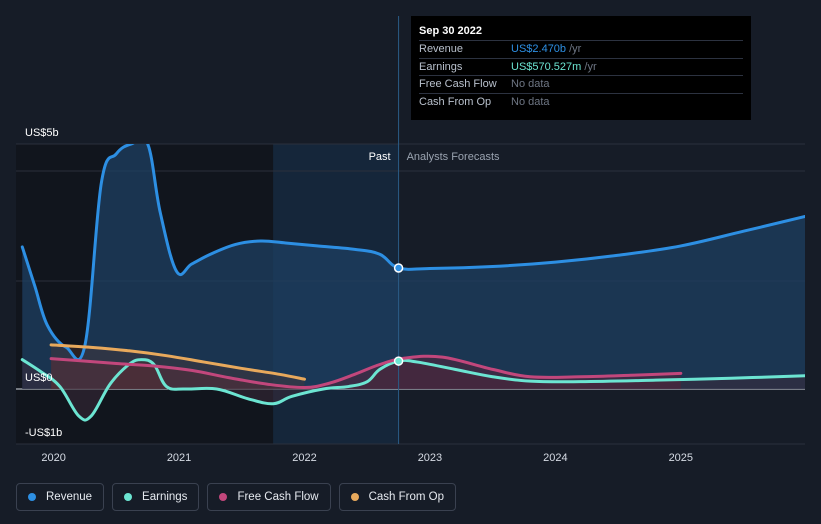 The width and height of the screenshot is (821, 524). What do you see at coordinates (380, 157) in the screenshot?
I see `past-label: Past` at bounding box center [380, 157].